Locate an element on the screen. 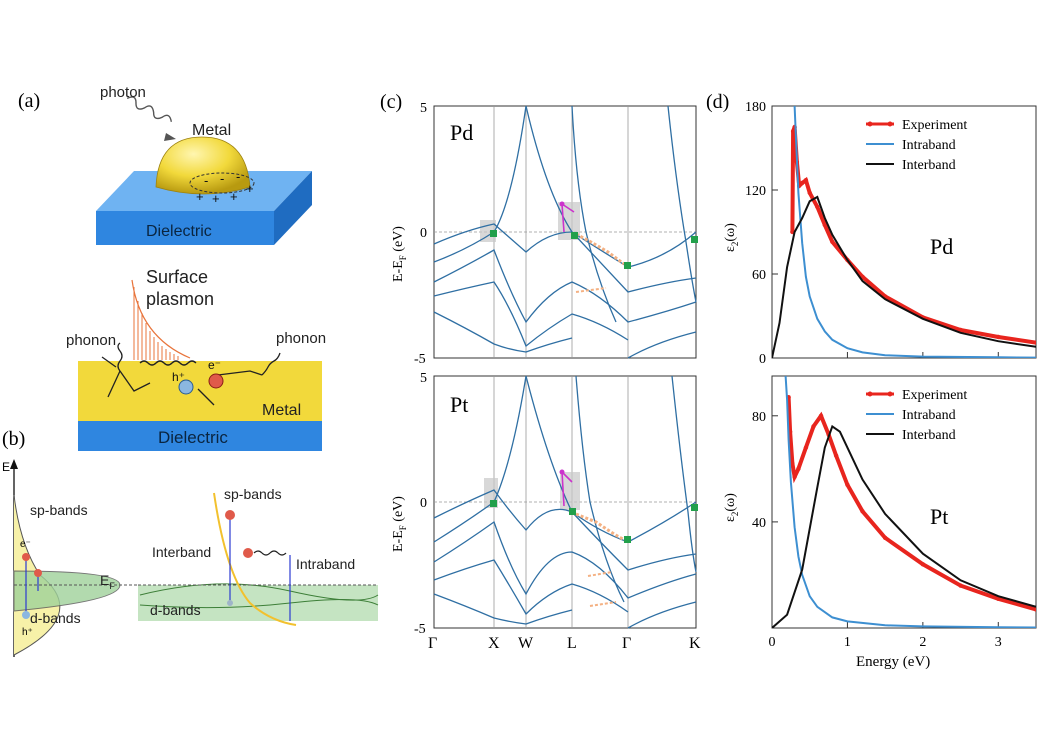 The width and height of the screenshot is (1040, 754). photon-label: photon is located at coordinates (123, 92).